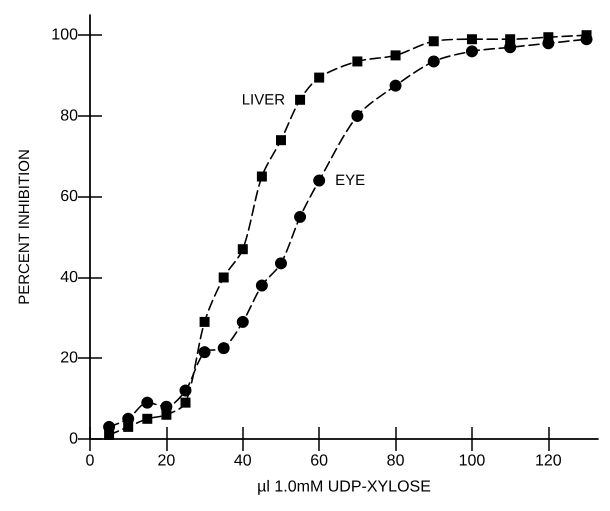  I want to click on x-tick-label: 80, so click(395, 461).